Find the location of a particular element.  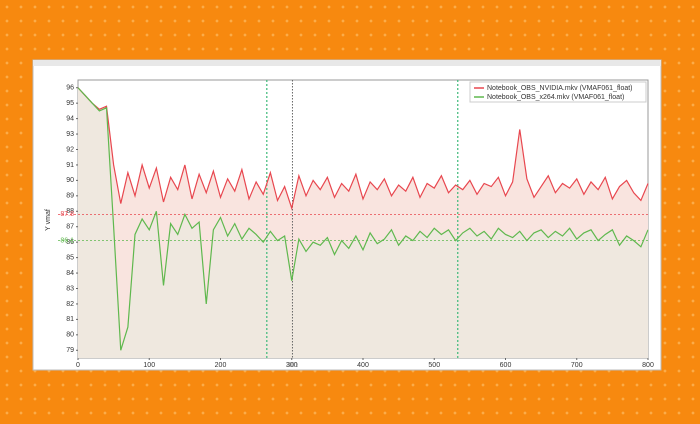

reference-label: 87.8 is located at coordinates (67, 214).